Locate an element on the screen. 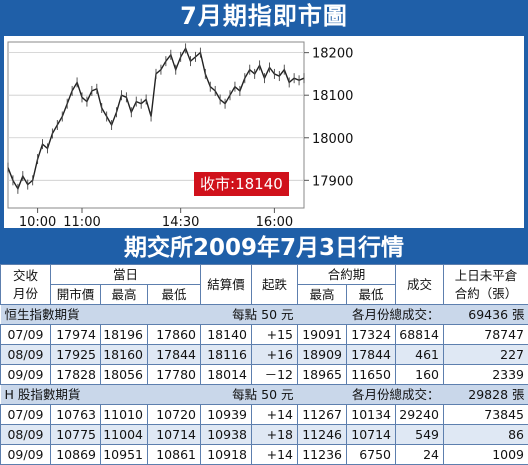  table-cell: 17925 is located at coordinates (76, 355).